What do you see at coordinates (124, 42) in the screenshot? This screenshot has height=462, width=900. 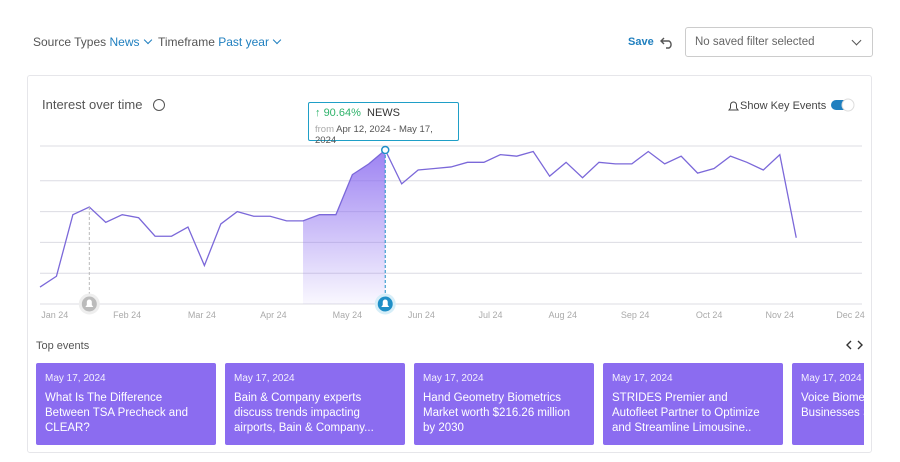 I see `value: News` at bounding box center [124, 42].